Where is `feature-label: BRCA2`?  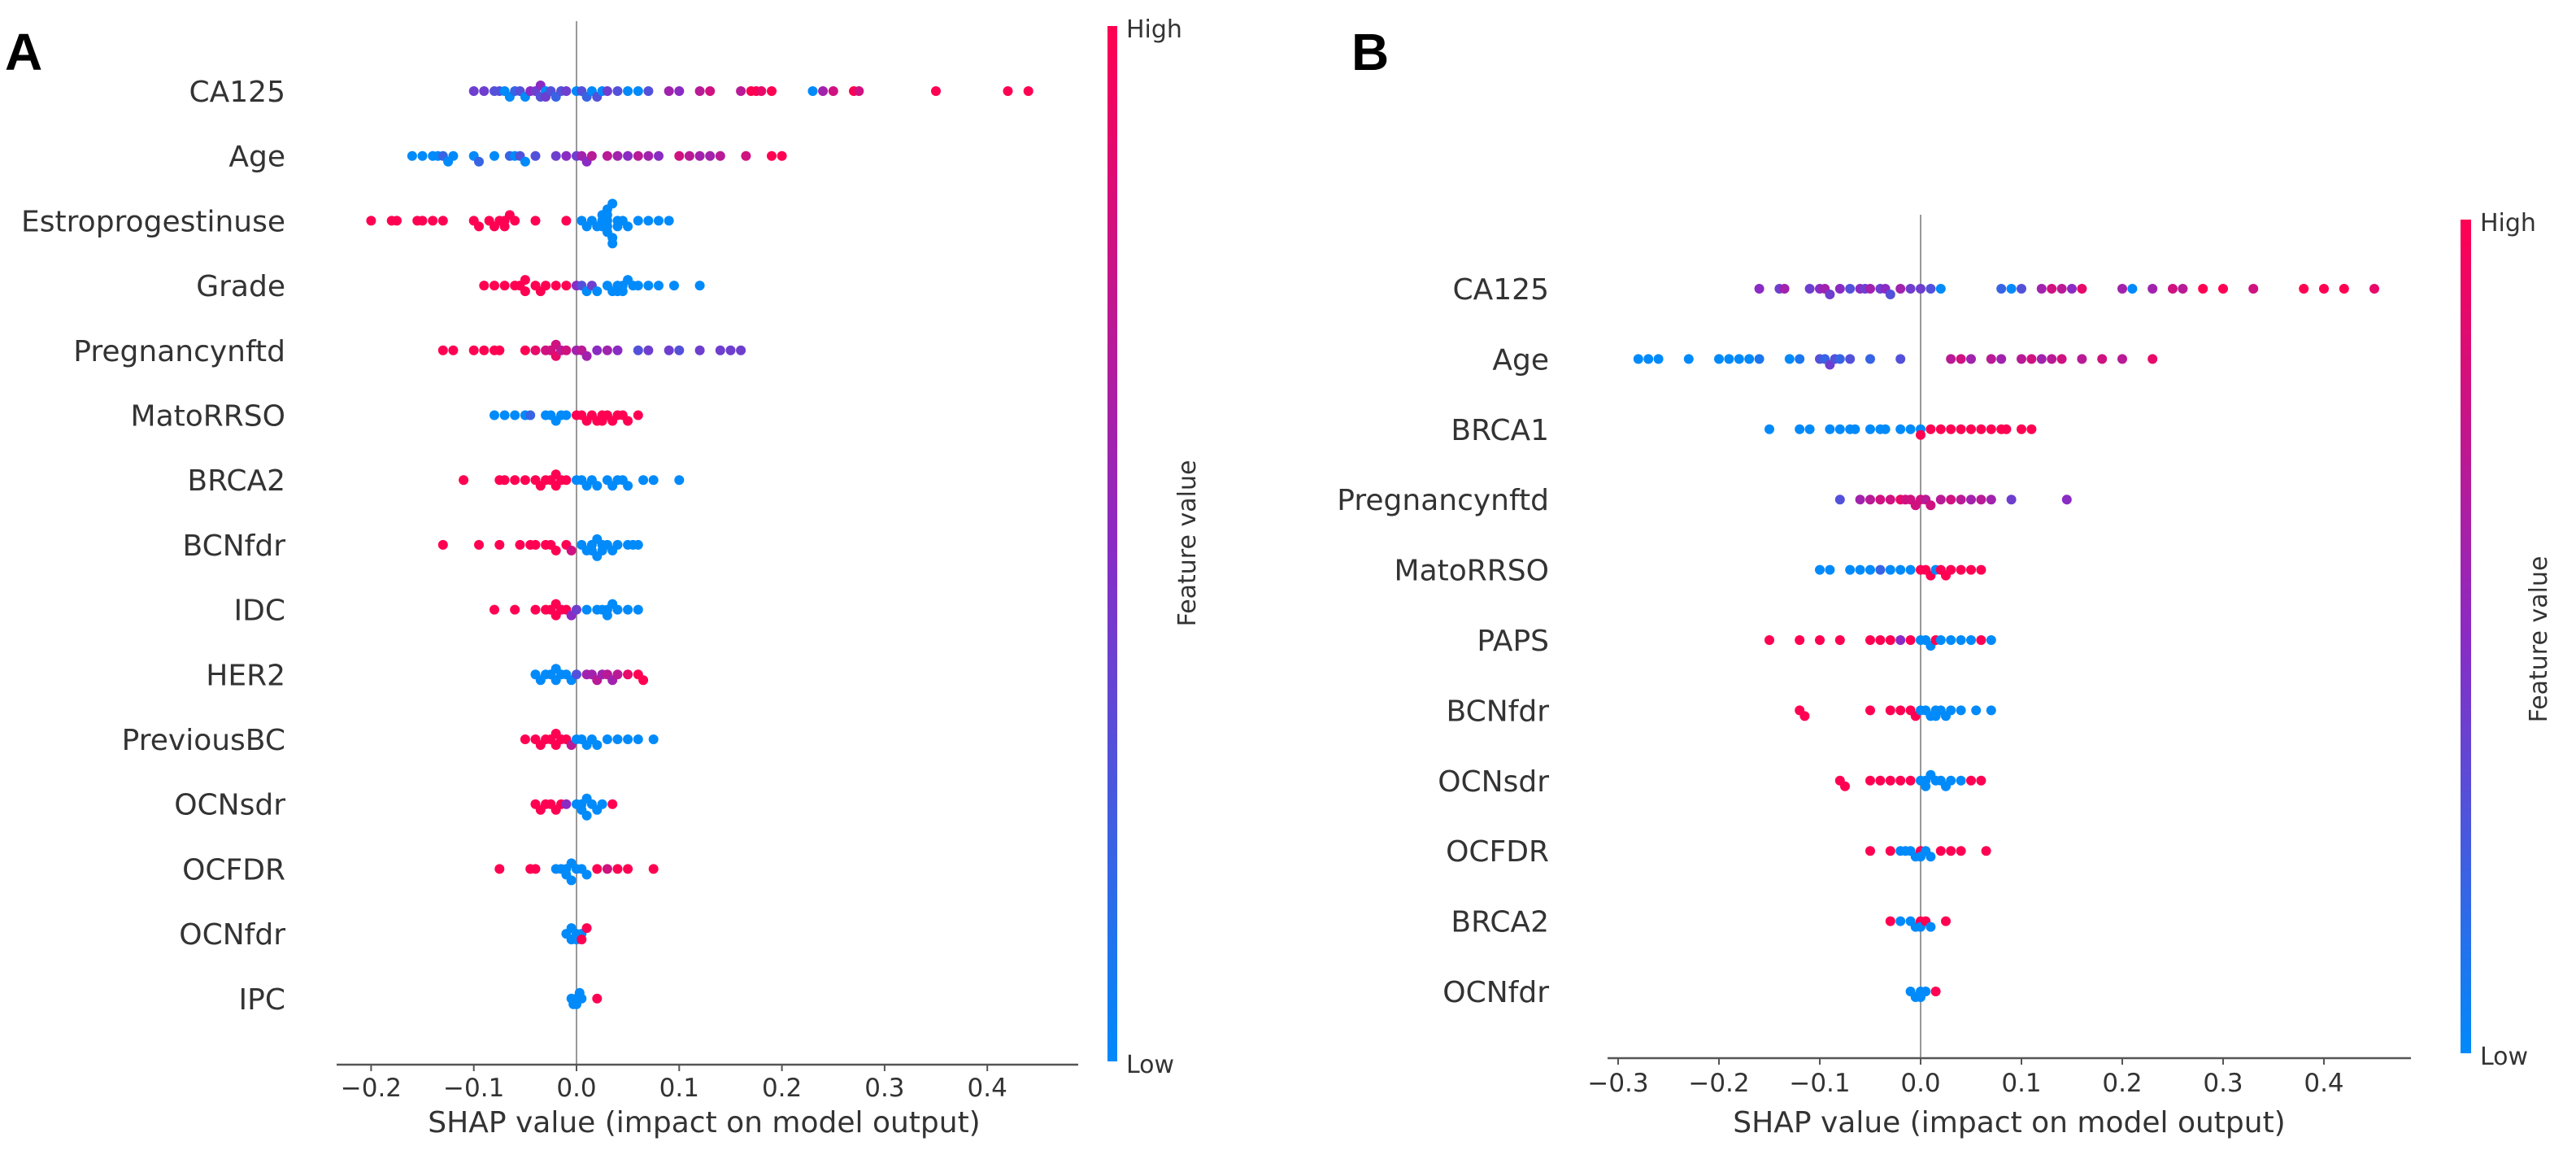 feature-label: BRCA2 is located at coordinates (236, 481).